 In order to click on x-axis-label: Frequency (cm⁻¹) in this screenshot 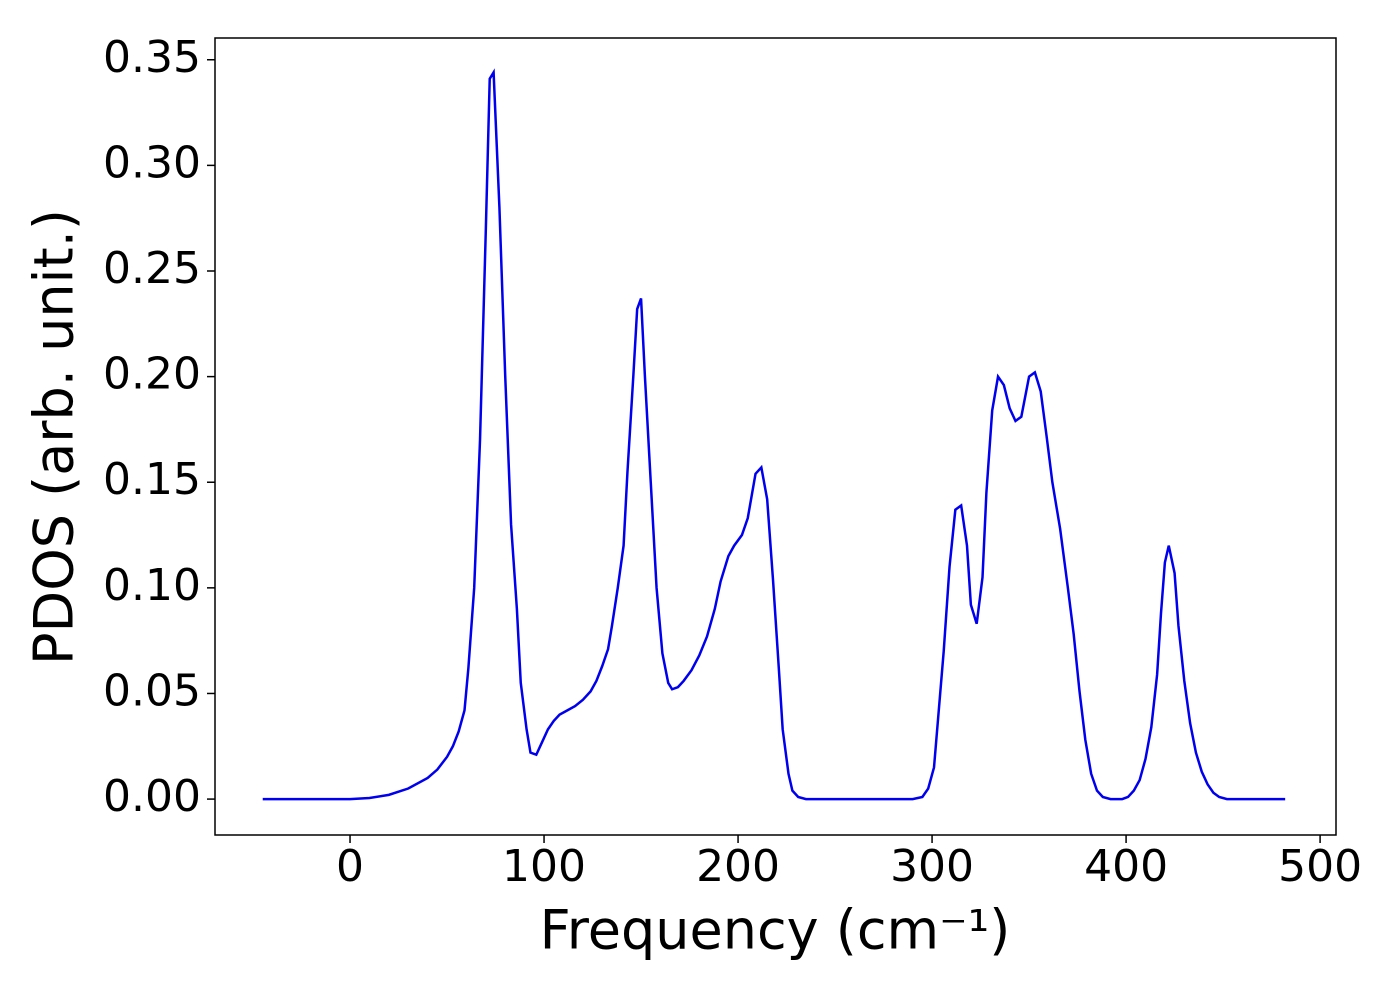, I will do `click(775, 930)`.